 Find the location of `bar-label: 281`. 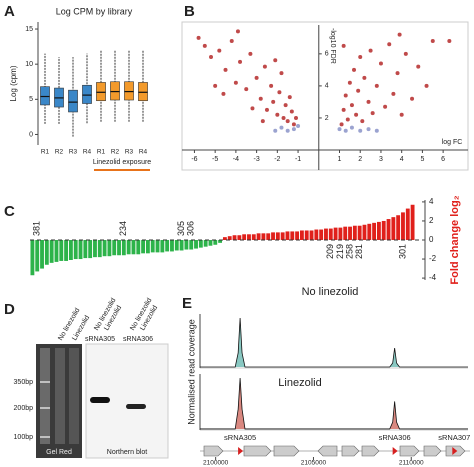

bar-label: 281 is located at coordinates (359, 251).